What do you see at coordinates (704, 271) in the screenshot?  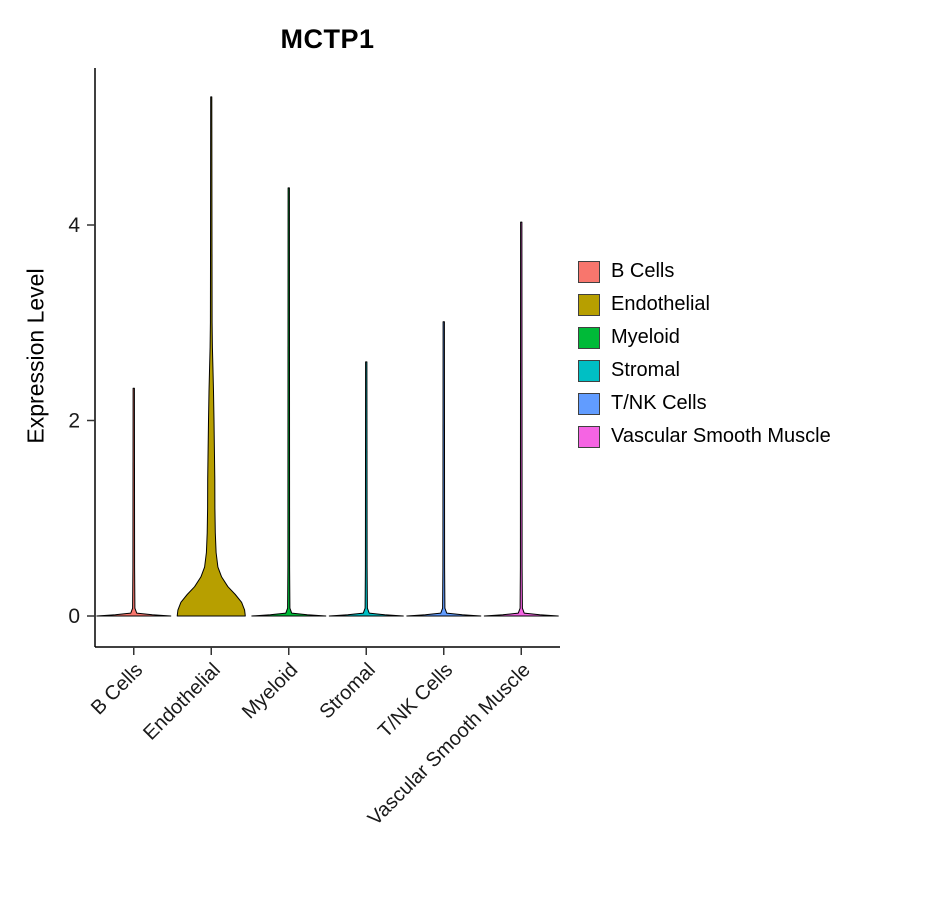 I see `legend-item-b-cells: B Cells` at bounding box center [704, 271].